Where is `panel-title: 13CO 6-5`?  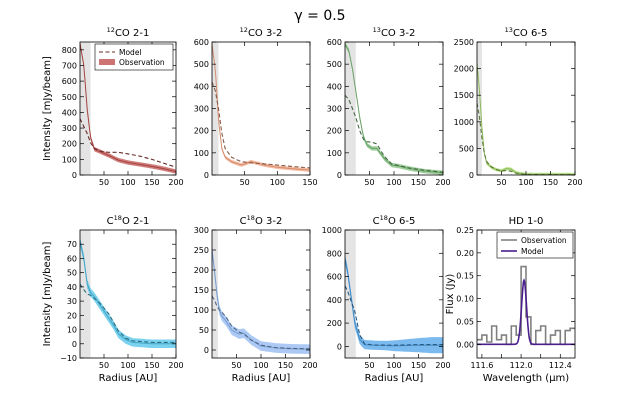 panel-title: 13CO 6-5 is located at coordinates (526, 32).